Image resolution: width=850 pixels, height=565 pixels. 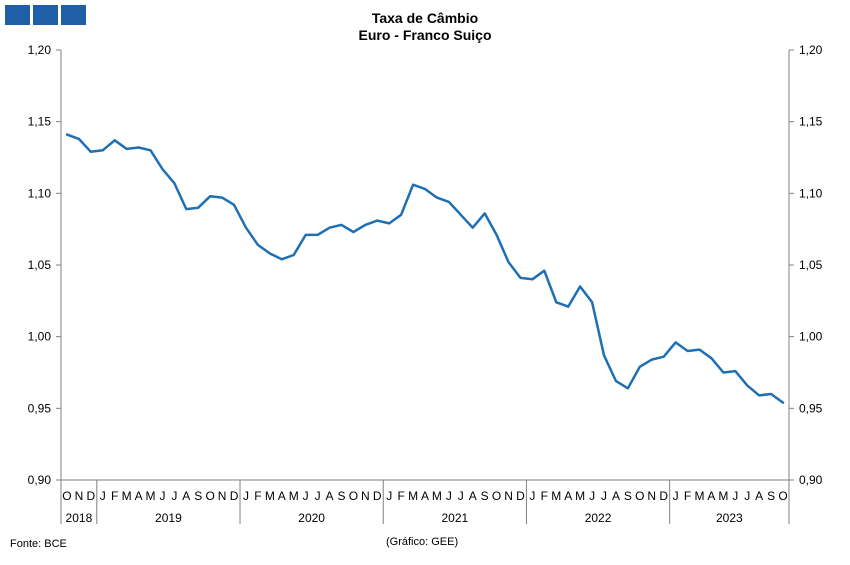 I want to click on year-label: 2019, so click(x=168, y=518).